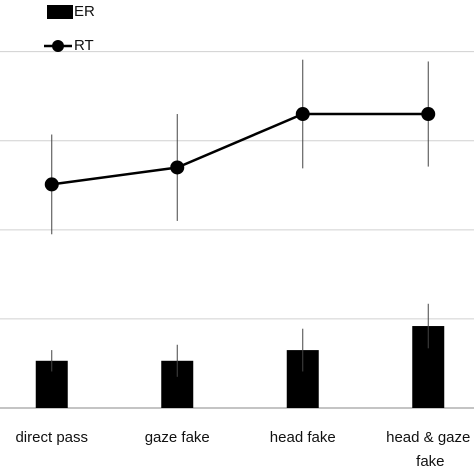  What do you see at coordinates (51, 437) in the screenshot?
I see `x-tick-label: direct pass` at bounding box center [51, 437].